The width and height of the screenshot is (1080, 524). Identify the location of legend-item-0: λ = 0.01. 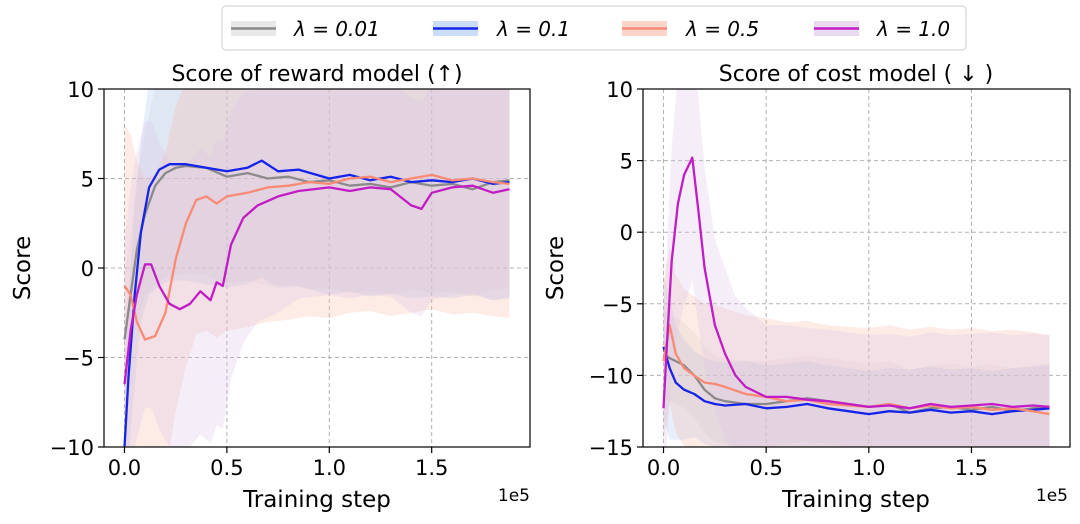
(305, 29).